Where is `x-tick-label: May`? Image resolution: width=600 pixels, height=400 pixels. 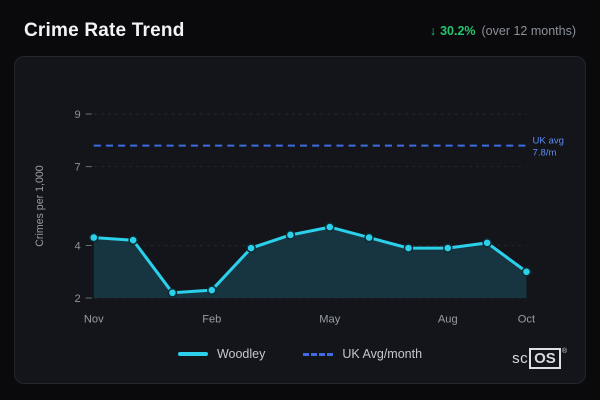
x-tick-label: May is located at coordinates (329, 319).